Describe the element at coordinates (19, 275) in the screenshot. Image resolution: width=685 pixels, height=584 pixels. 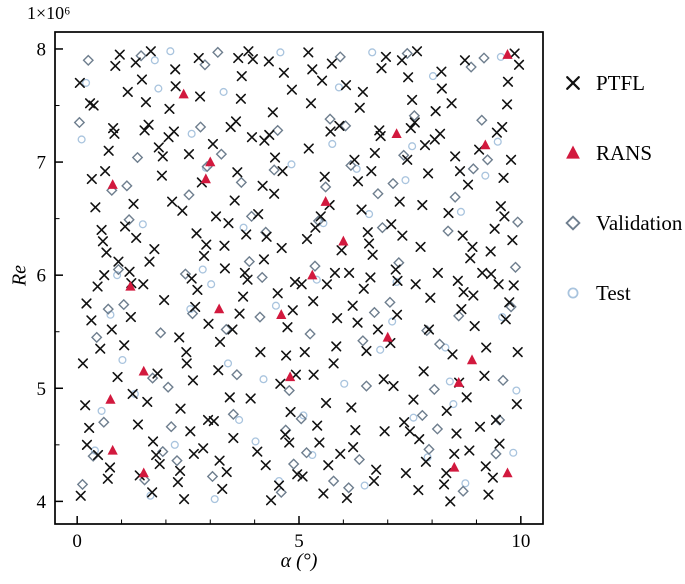
I see `y-axis-label: Re` at that location.